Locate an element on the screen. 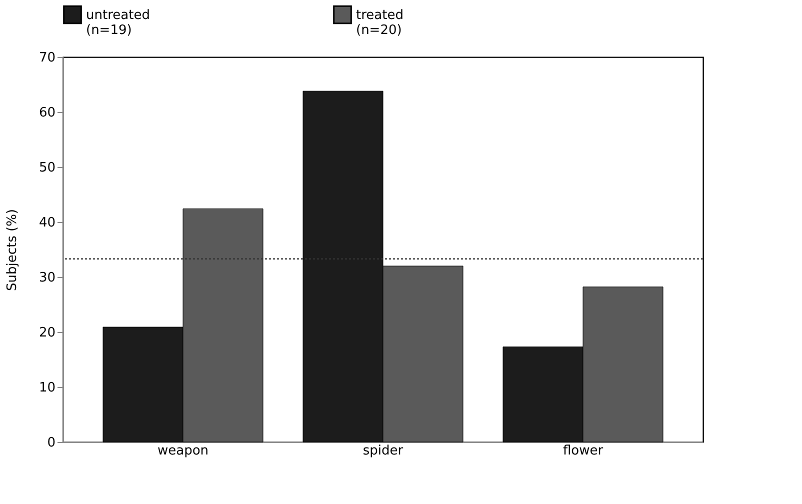  y-tick-label: 20 is located at coordinates (47, 333).